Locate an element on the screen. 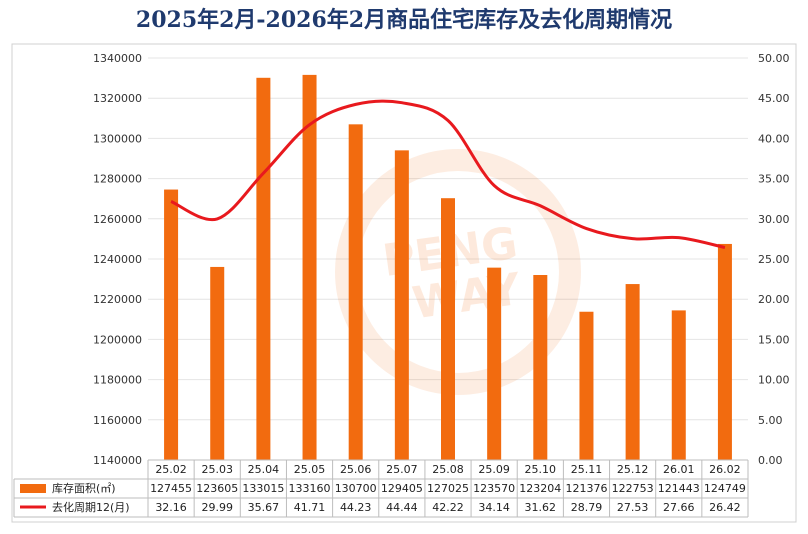  x-category-label: 25.02 is located at coordinates (171, 469).